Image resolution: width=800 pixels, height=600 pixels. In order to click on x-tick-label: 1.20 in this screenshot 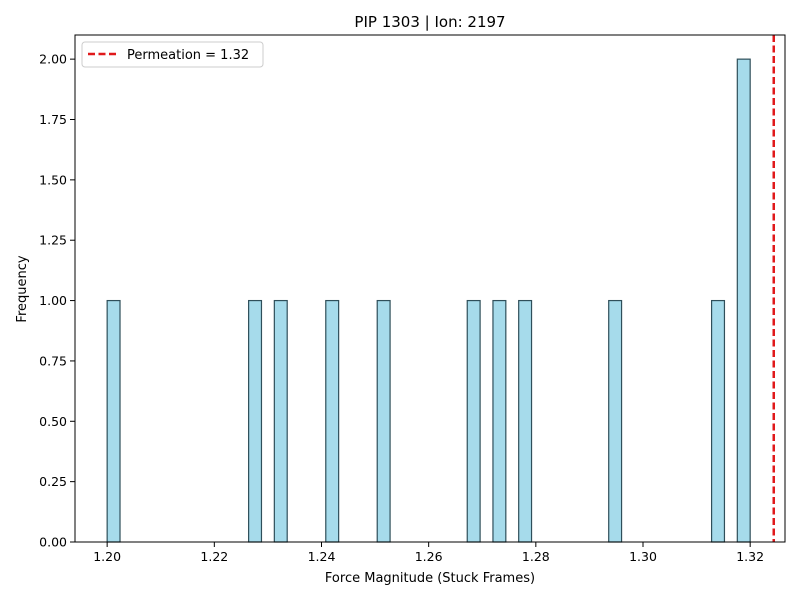, I will do `click(107, 556)`.